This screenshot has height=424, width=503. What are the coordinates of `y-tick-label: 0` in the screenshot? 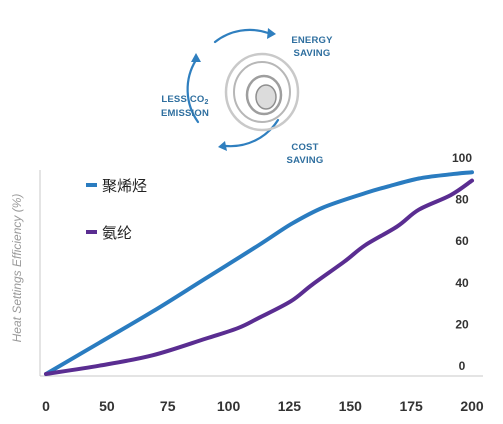 It's located at (462, 366).